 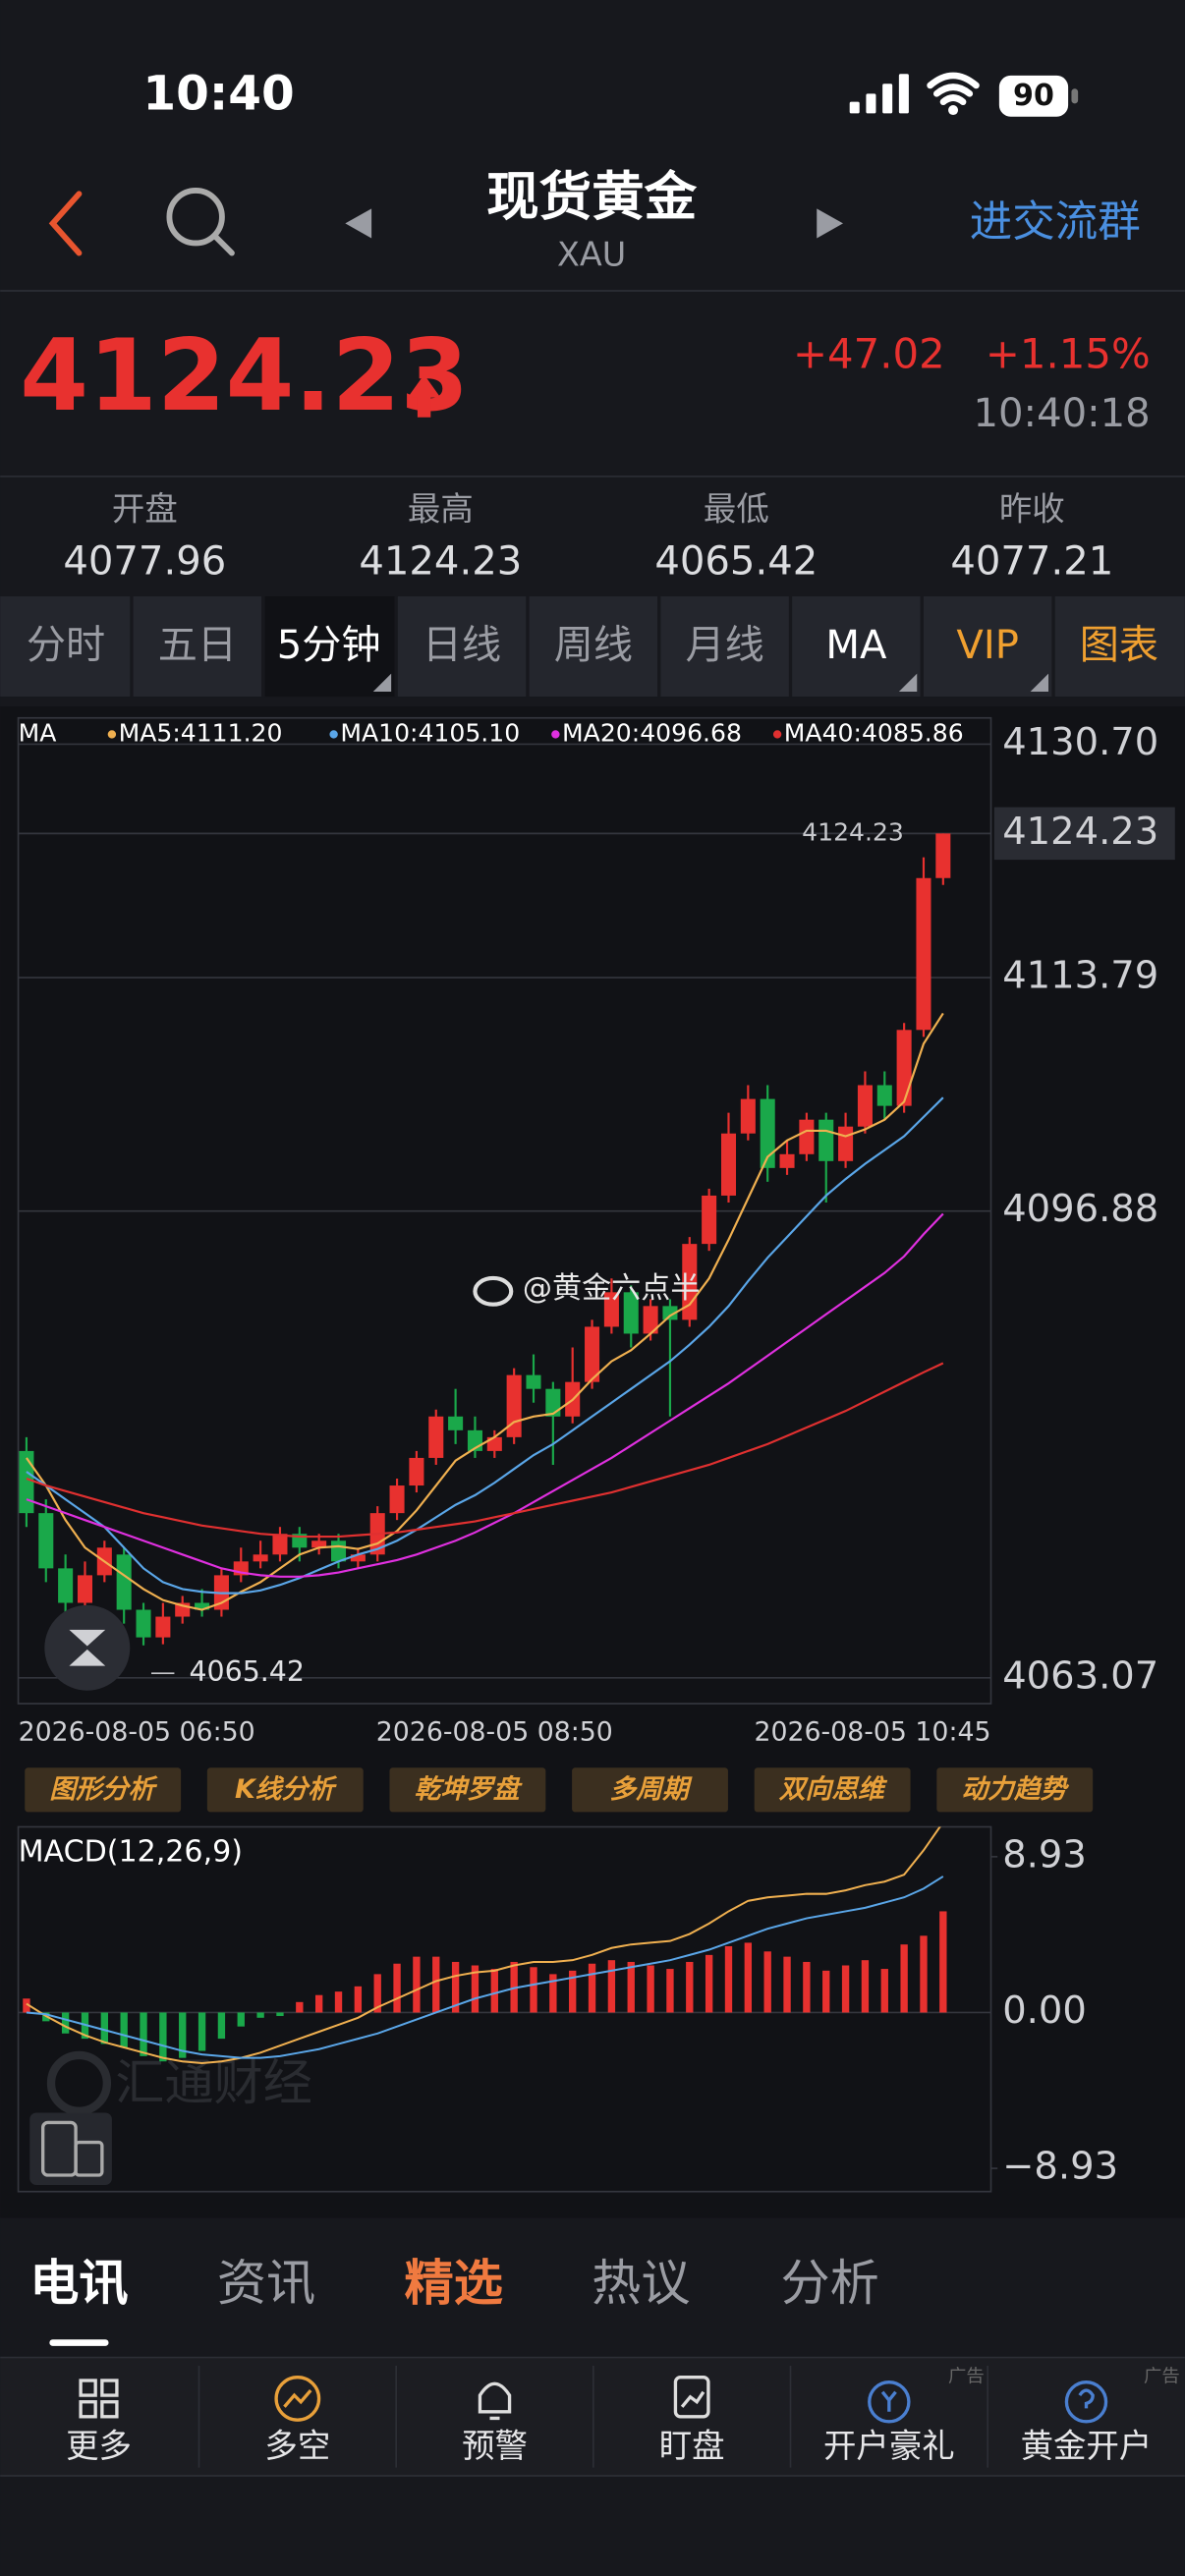 I want to click on nav-item: 预警, so click(x=495, y=2446).